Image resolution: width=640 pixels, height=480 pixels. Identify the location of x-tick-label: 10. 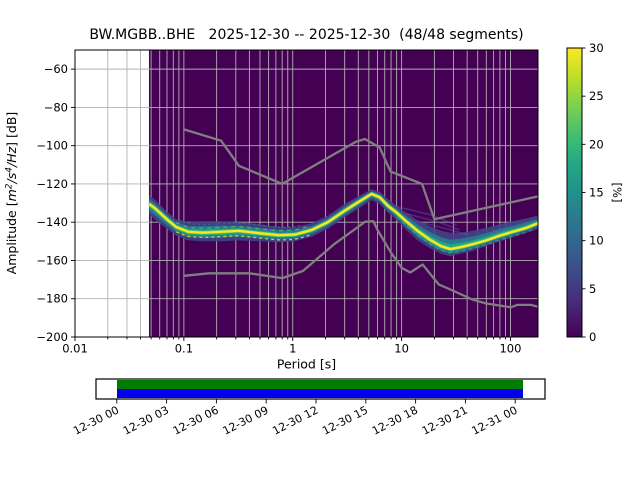
(401, 349).